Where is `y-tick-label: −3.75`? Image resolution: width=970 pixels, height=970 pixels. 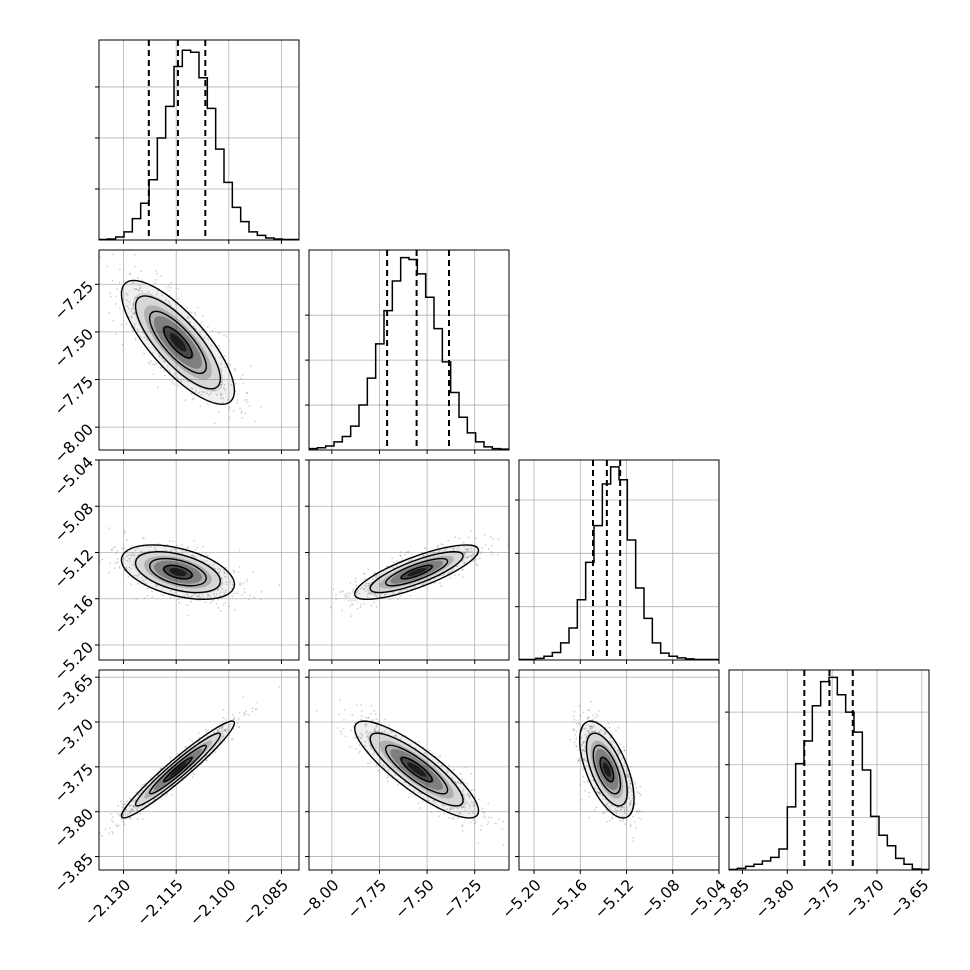
y-tick-label: −3.75 is located at coordinates (74, 783).